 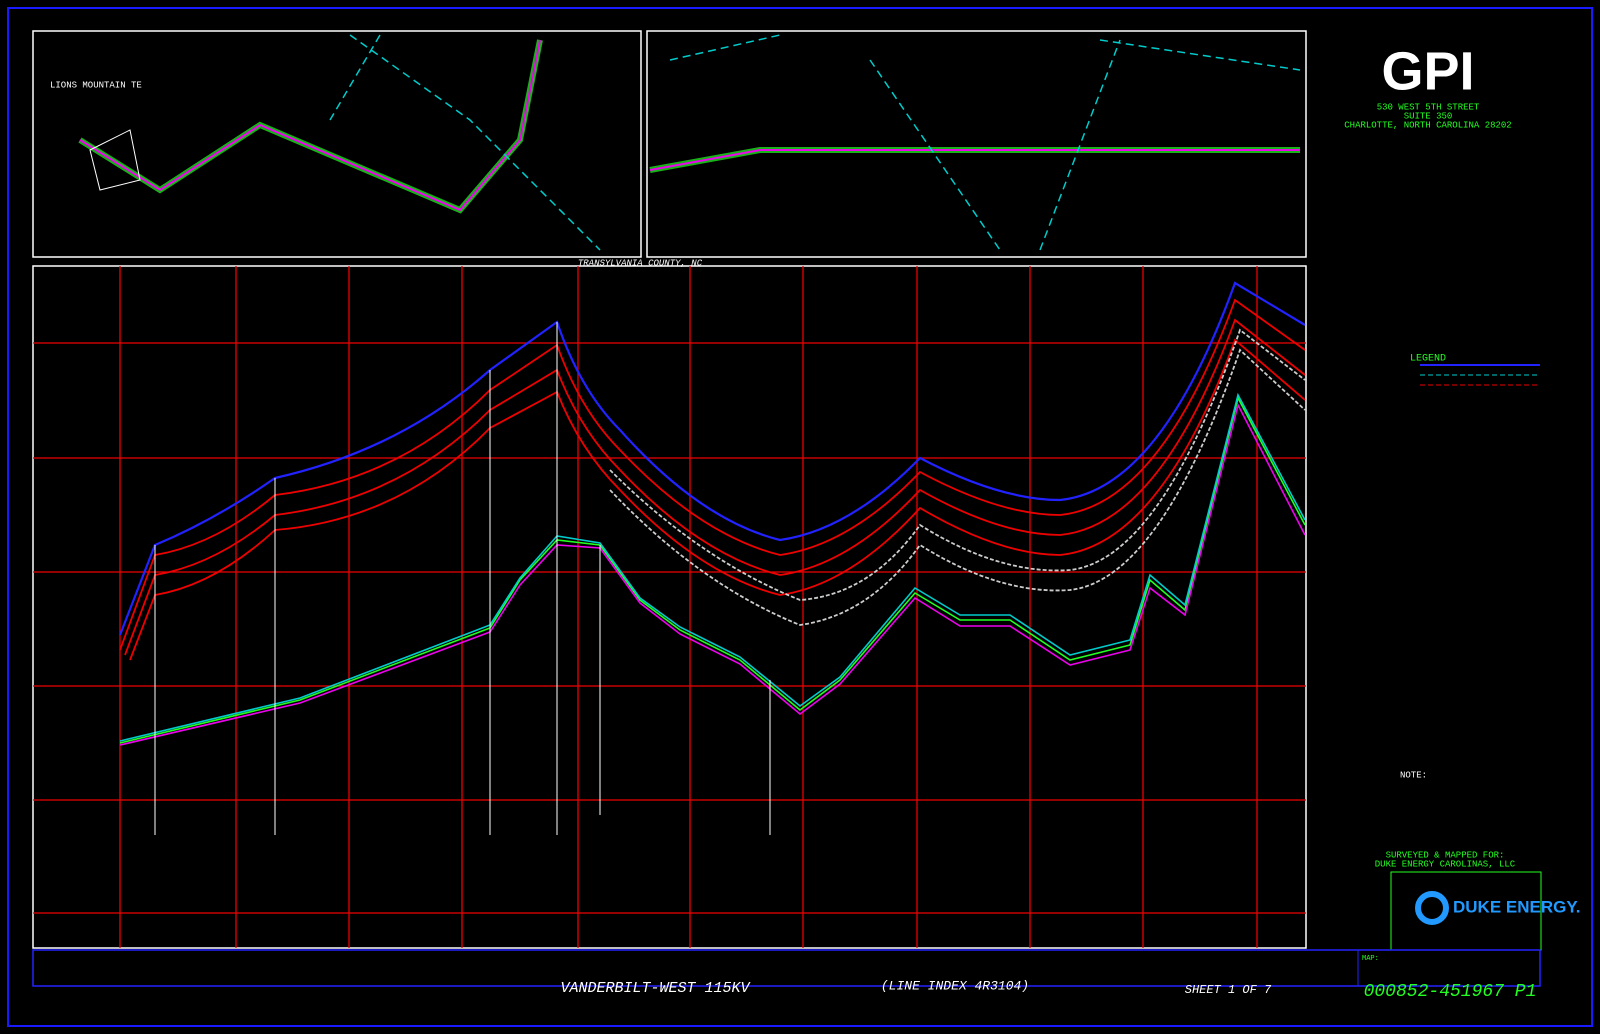 I want to click on client-name: DUKE ENERGY CAROLINAS, LLC, so click(x=1445, y=864).